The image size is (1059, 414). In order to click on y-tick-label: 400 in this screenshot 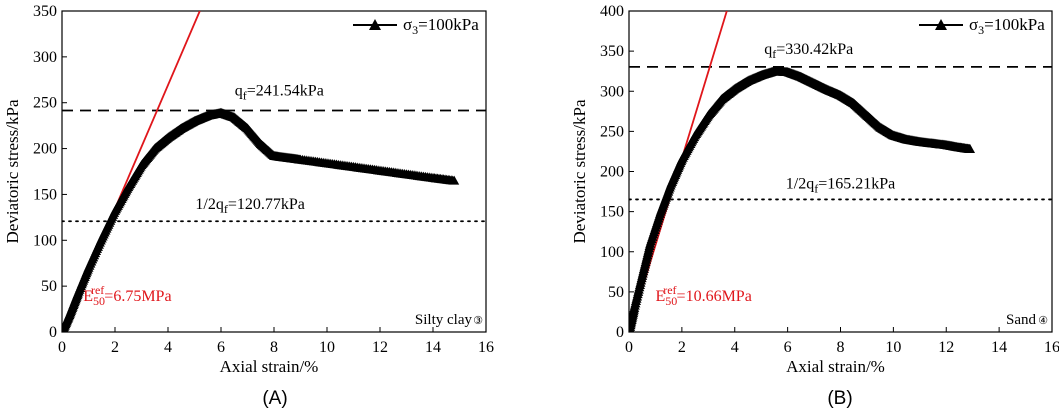, I will do `click(612, 11)`.